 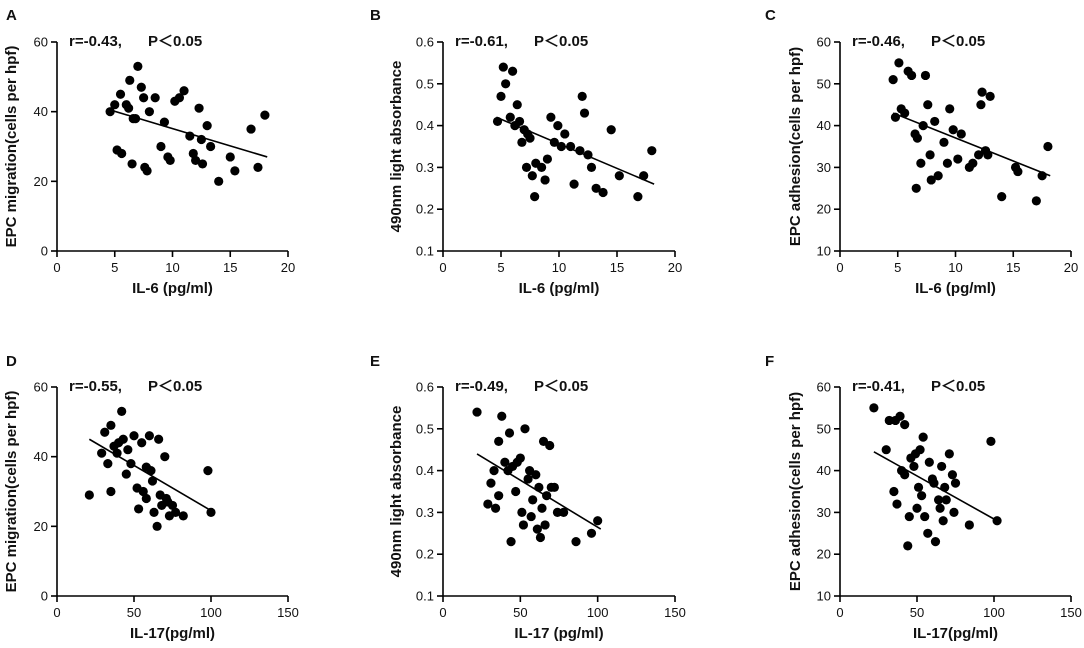 What do you see at coordinates (559, 288) in the screenshot?
I see `x-axis-title-b: IL-6 (pg/ml)` at bounding box center [559, 288].